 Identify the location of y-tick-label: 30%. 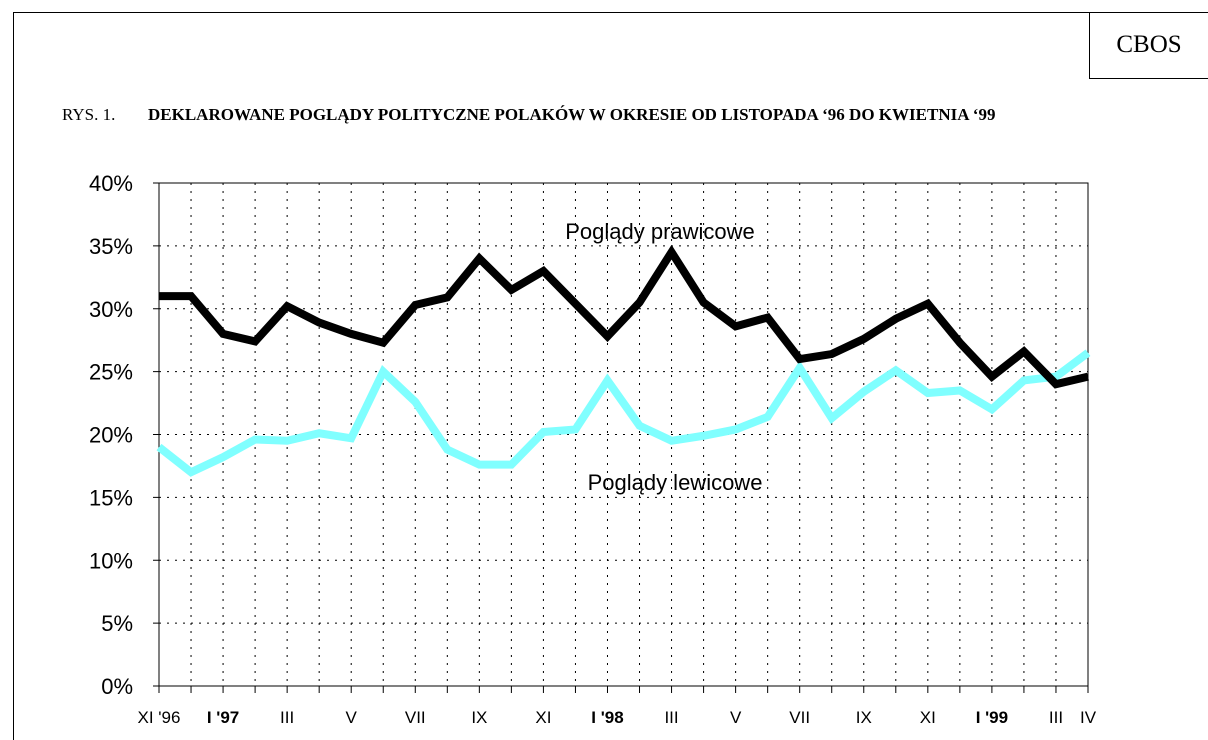
(111, 309).